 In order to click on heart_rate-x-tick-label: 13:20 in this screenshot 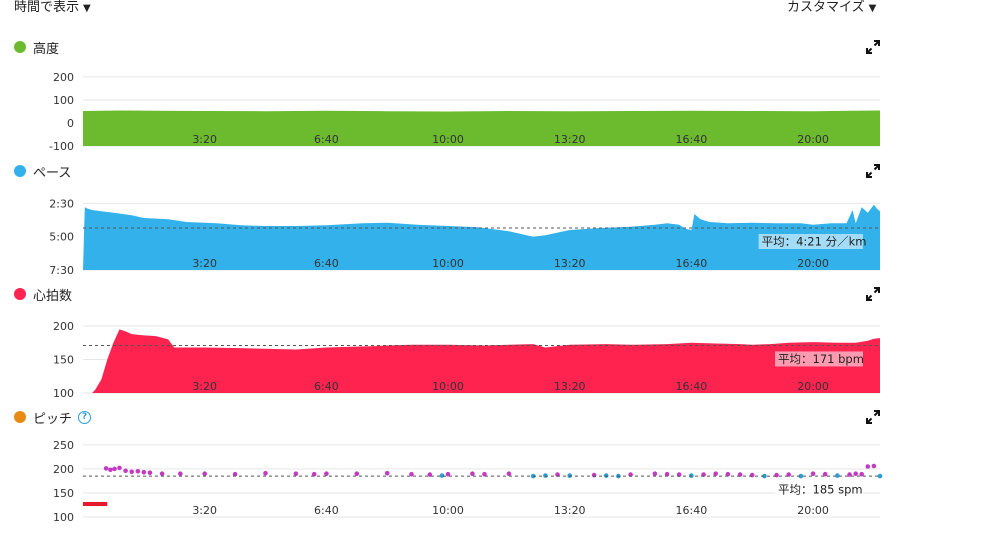, I will do `click(570, 386)`.